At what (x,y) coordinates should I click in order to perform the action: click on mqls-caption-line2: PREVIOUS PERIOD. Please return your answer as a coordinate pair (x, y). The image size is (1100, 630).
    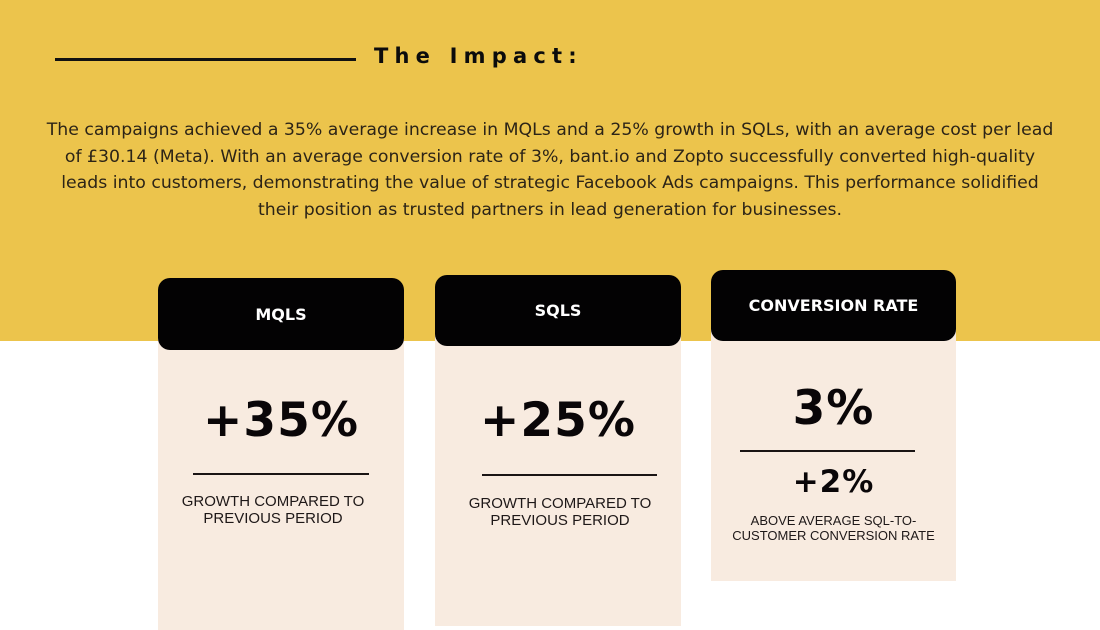
    Looking at the image, I should click on (273, 518).